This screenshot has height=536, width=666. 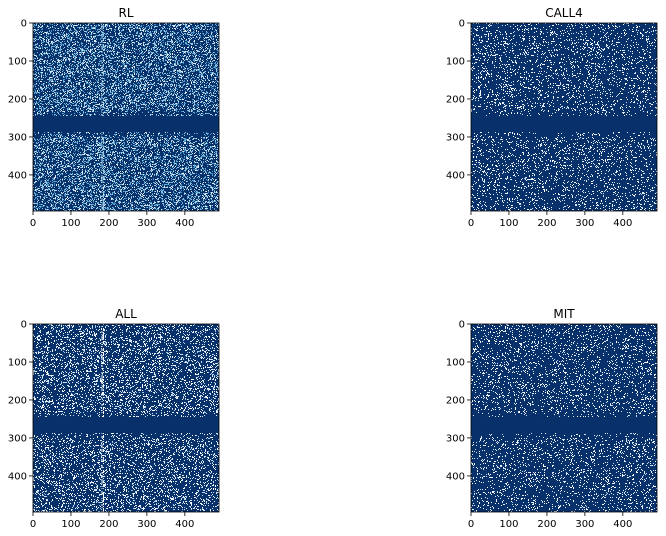 What do you see at coordinates (564, 314) in the screenshot?
I see `chart-title: MIT` at bounding box center [564, 314].